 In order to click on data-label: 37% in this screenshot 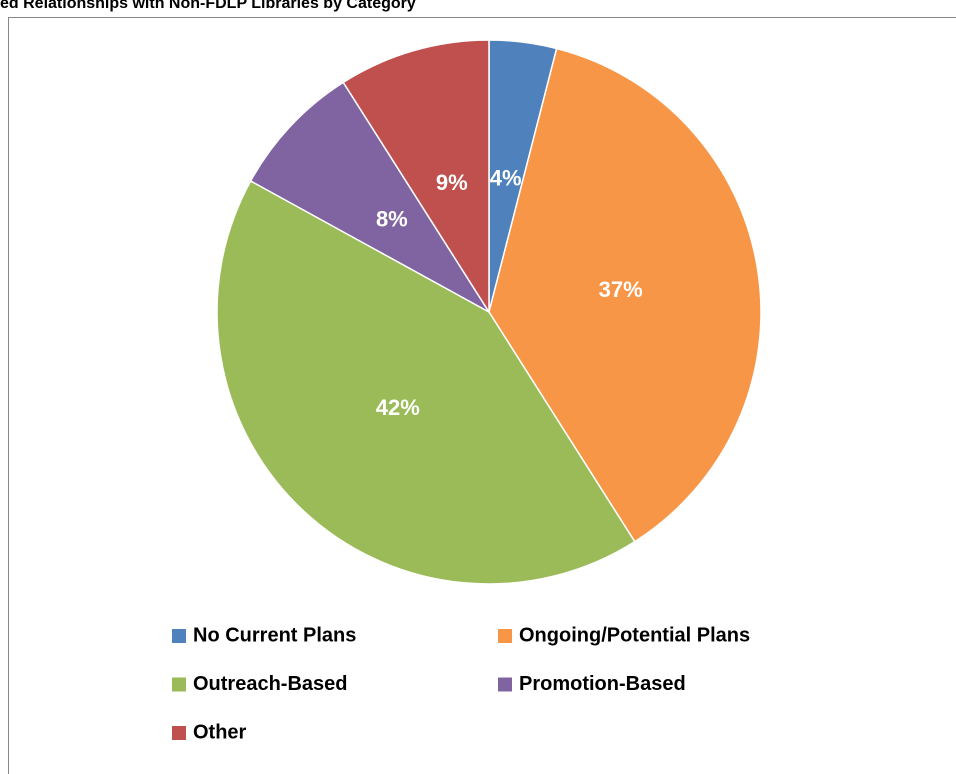, I will do `click(621, 289)`.